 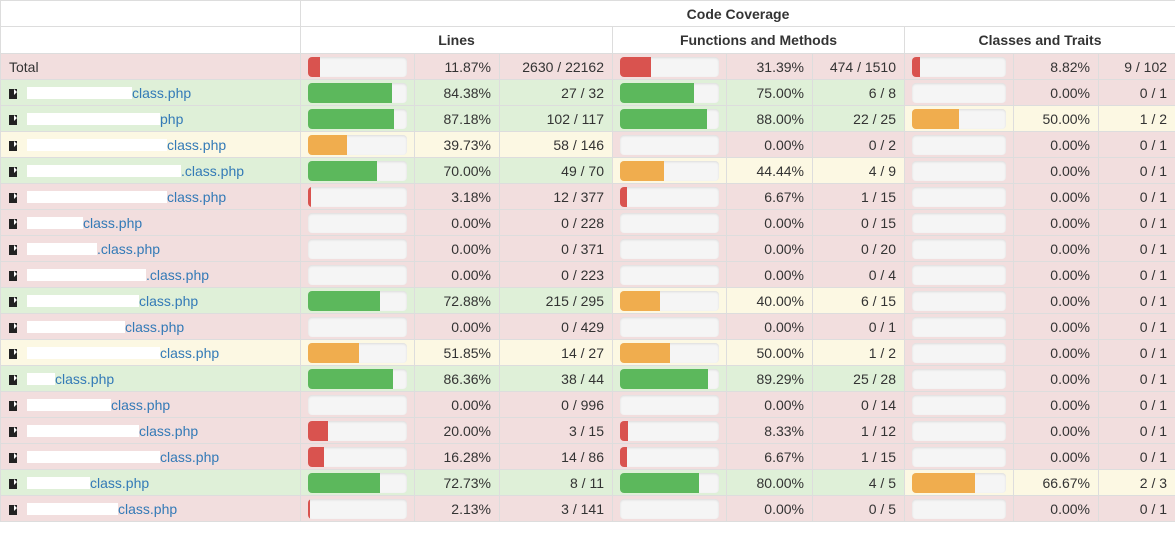 I want to click on lines-count: 38 / 44, so click(x=556, y=378).